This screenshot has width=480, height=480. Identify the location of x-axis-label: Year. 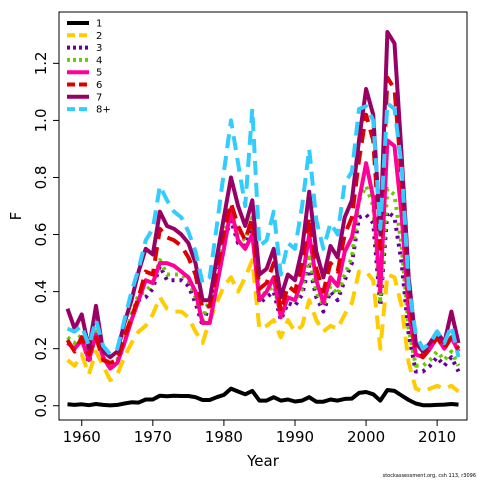
(263, 461).